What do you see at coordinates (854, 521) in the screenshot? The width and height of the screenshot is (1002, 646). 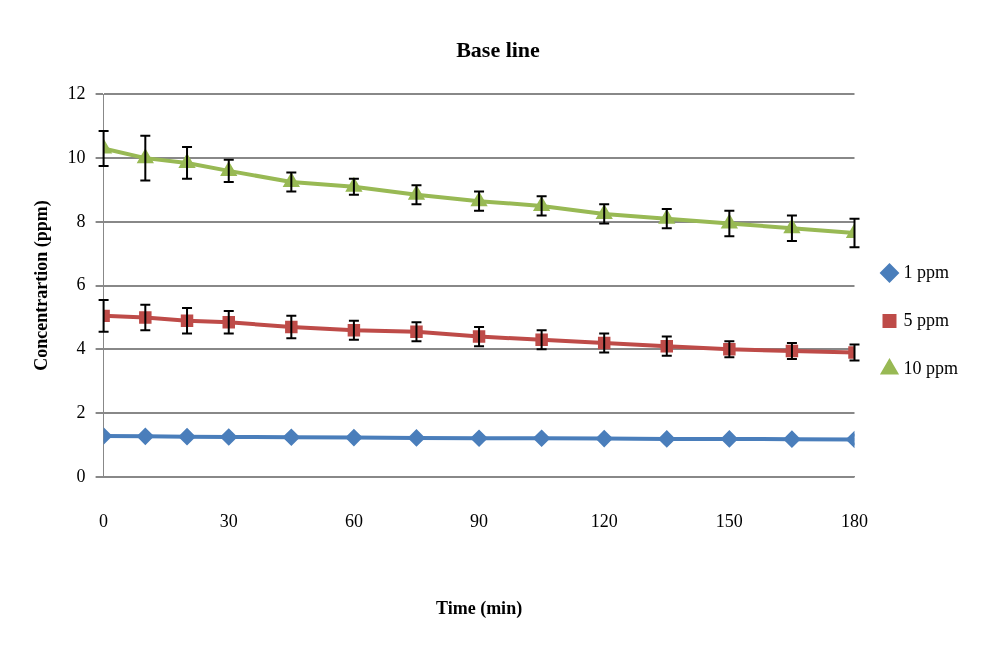 I see `x-tick-label: 180` at bounding box center [854, 521].